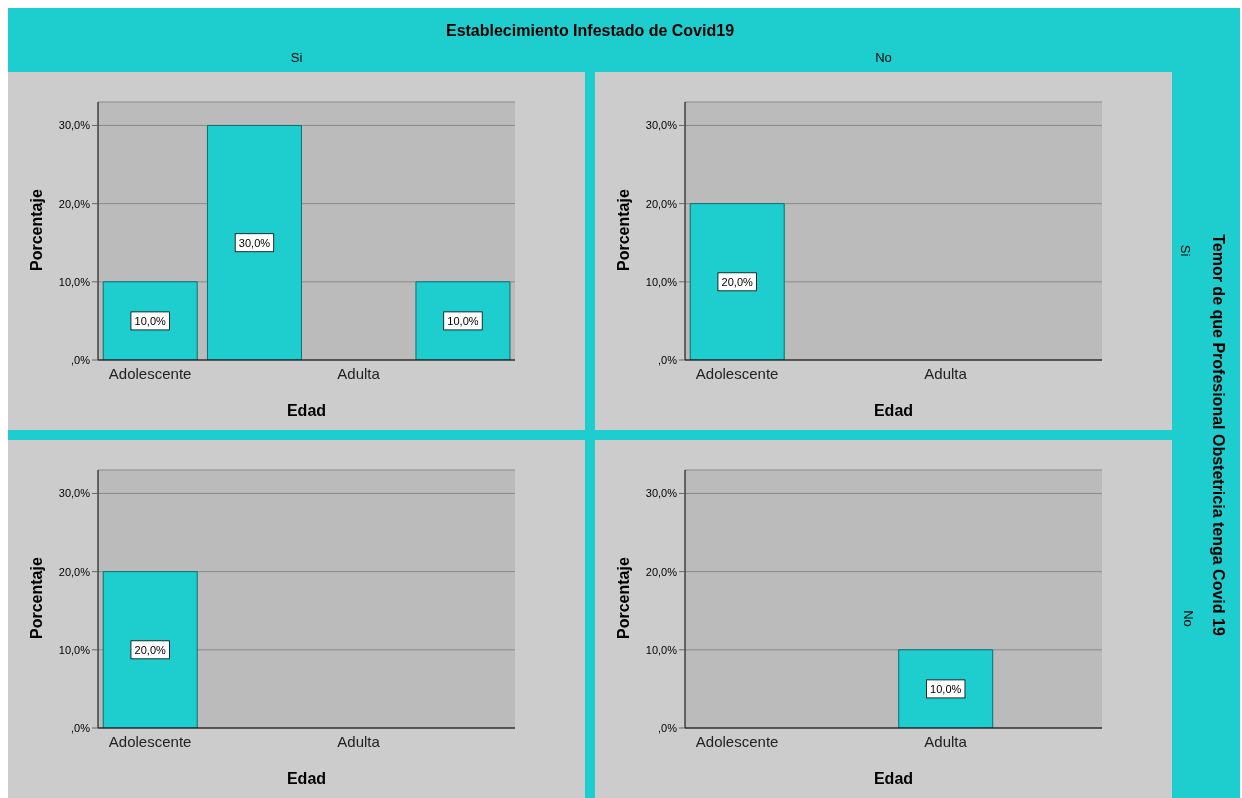  I want to click on text: Si, so click(1186, 250).